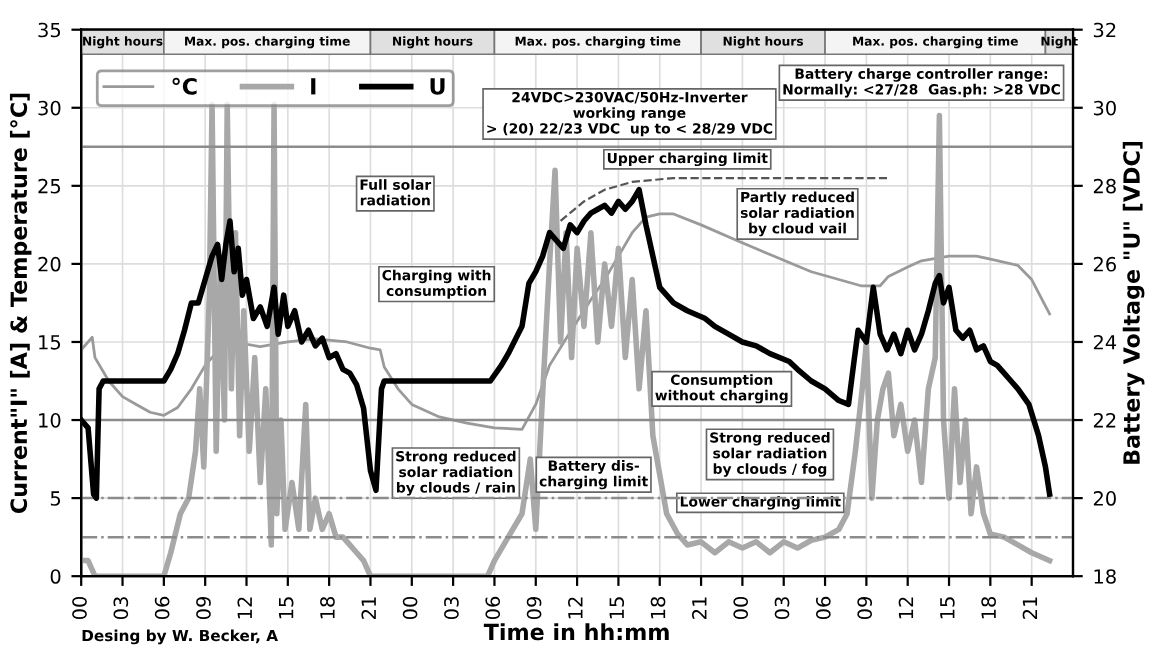  What do you see at coordinates (1104, 420) in the screenshot?
I see `y2-tick-label: 22` at bounding box center [1104, 420].